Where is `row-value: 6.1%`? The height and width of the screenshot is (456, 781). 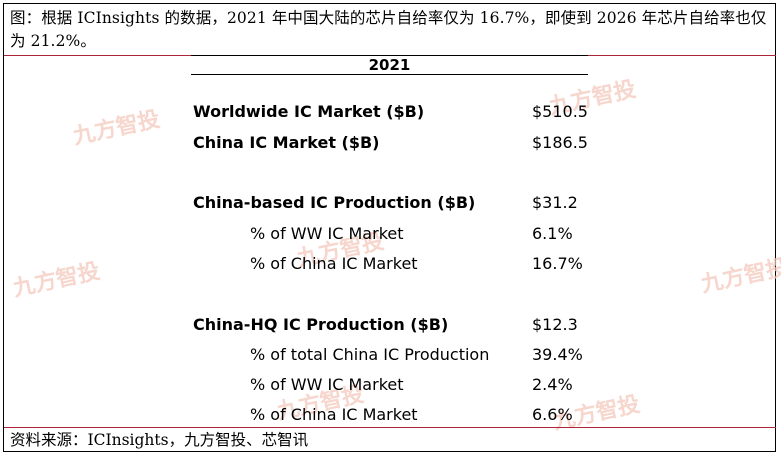 row-value: 6.1% is located at coordinates (552, 233).